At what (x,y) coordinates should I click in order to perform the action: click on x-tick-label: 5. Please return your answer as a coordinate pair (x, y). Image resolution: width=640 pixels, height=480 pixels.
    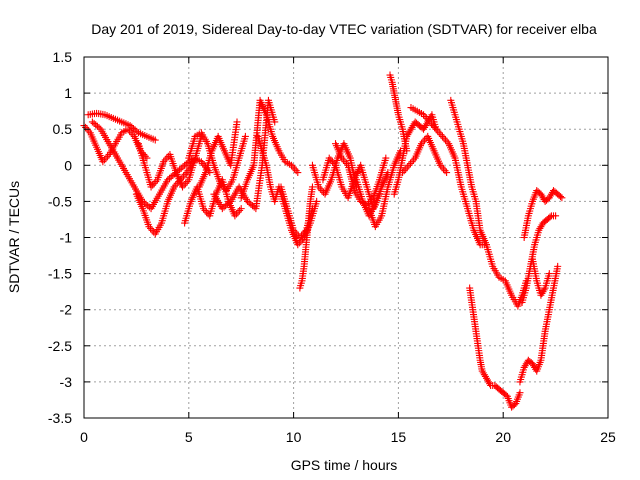
    Looking at the image, I should click on (189, 437).